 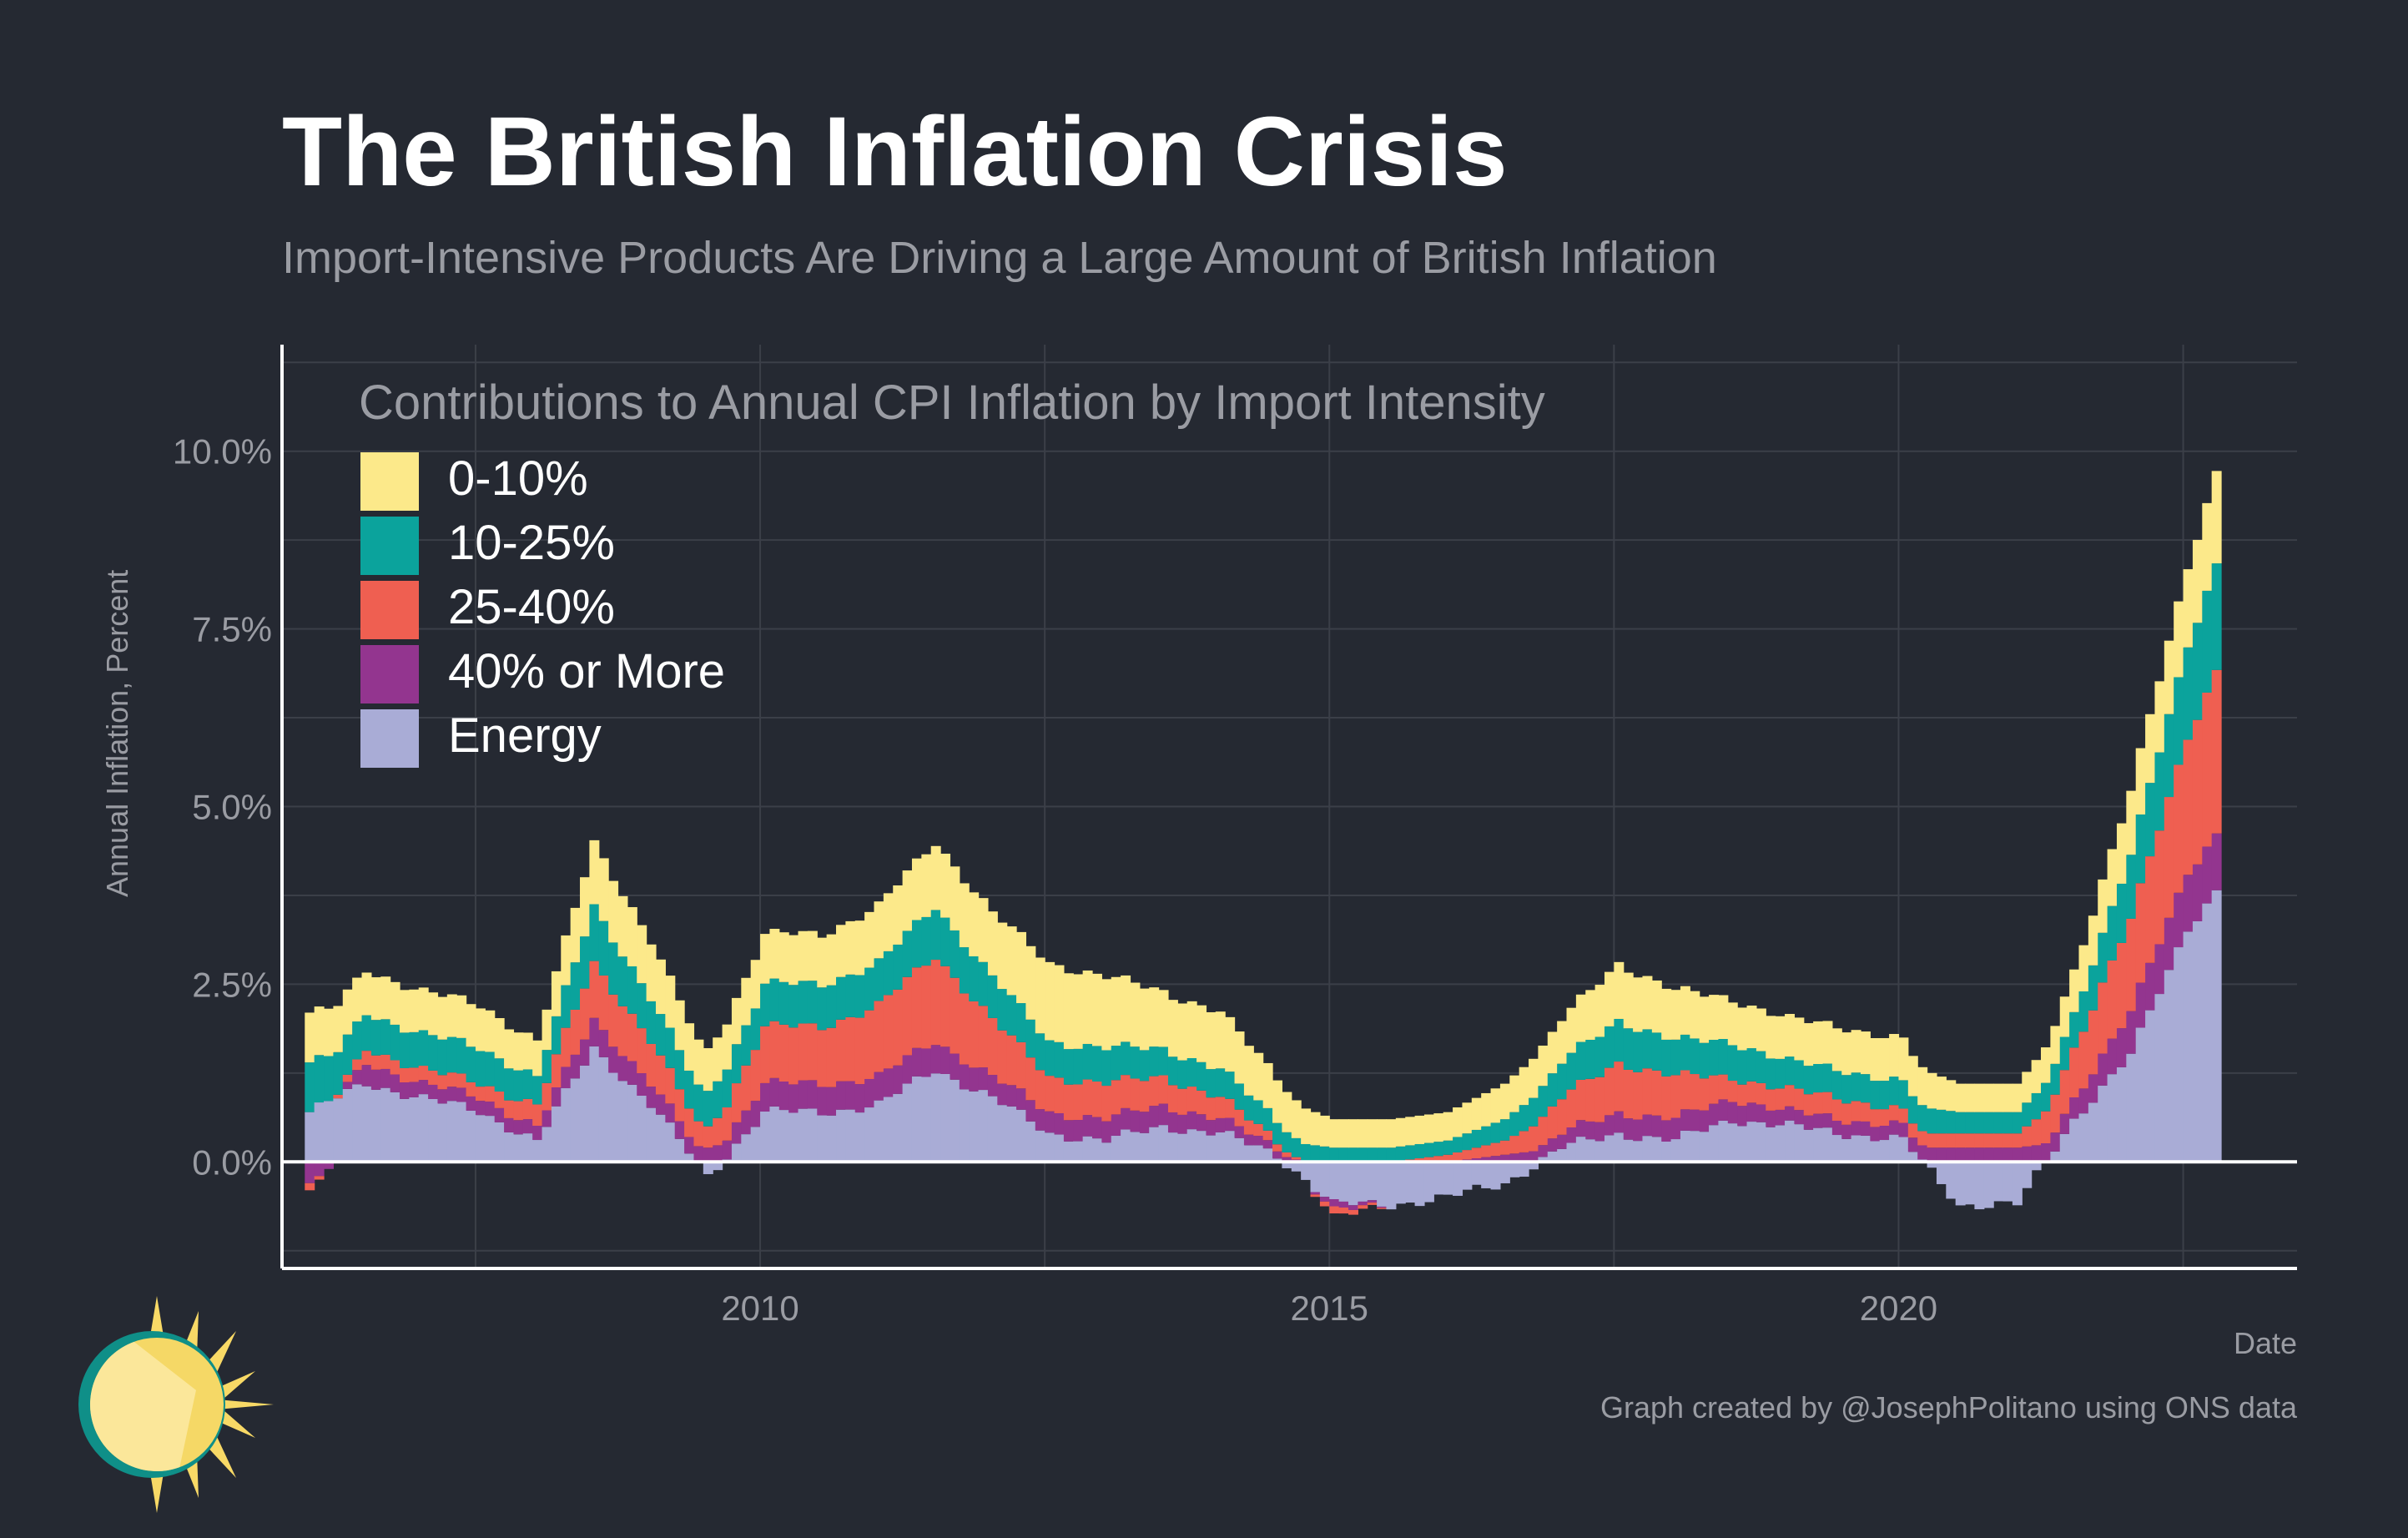 What do you see at coordinates (2265, 1343) in the screenshot?
I see `x-axis-label: Date` at bounding box center [2265, 1343].